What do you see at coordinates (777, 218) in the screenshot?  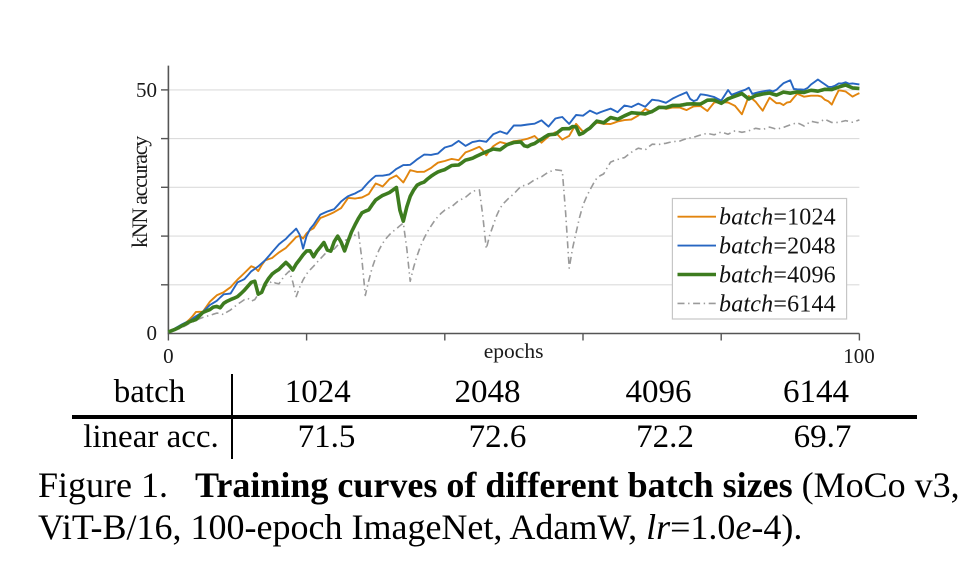 I see `svg-text: batch=1024` at bounding box center [777, 218].